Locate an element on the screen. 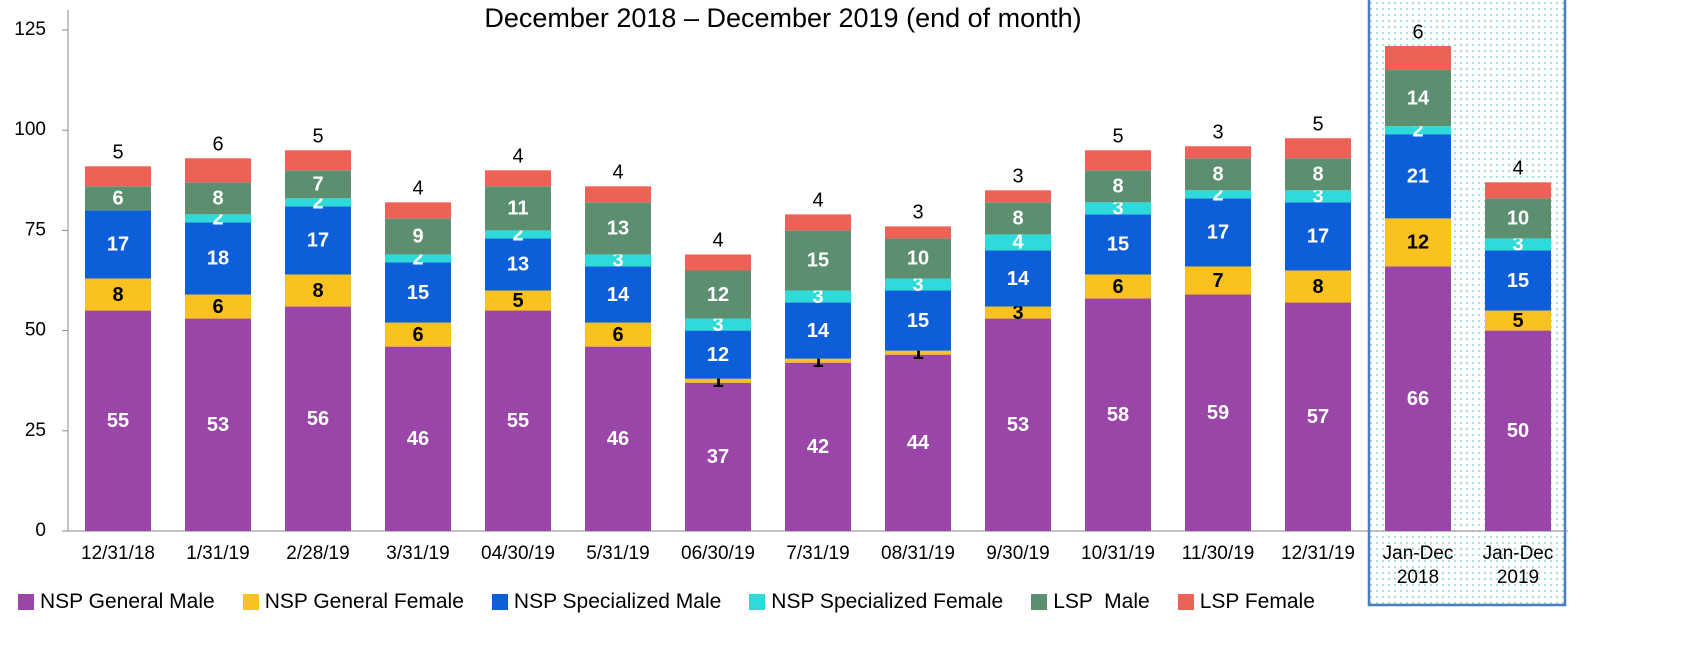 This screenshot has height=664, width=1689. x-tick-label: 08/31/19 is located at coordinates (918, 553).